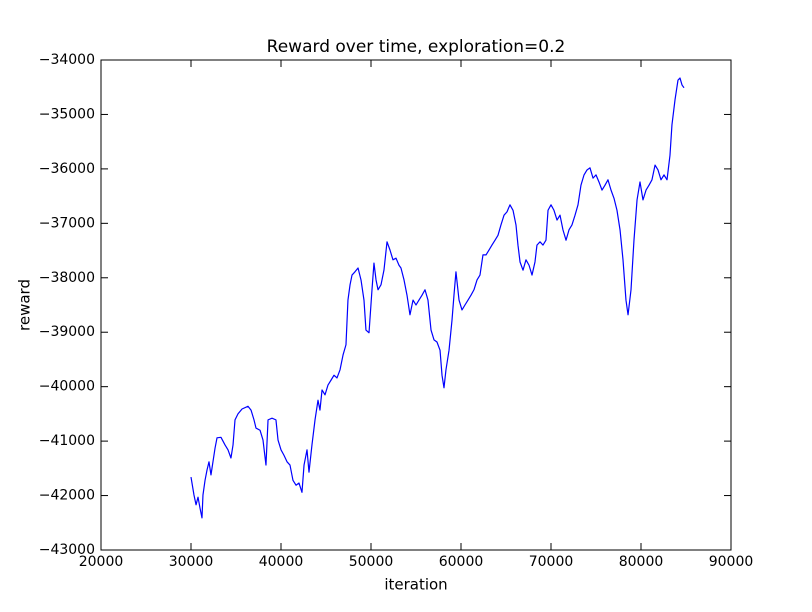 This screenshot has width=812, height=612. I want to click on y-tick-label: −35000, so click(67, 114).